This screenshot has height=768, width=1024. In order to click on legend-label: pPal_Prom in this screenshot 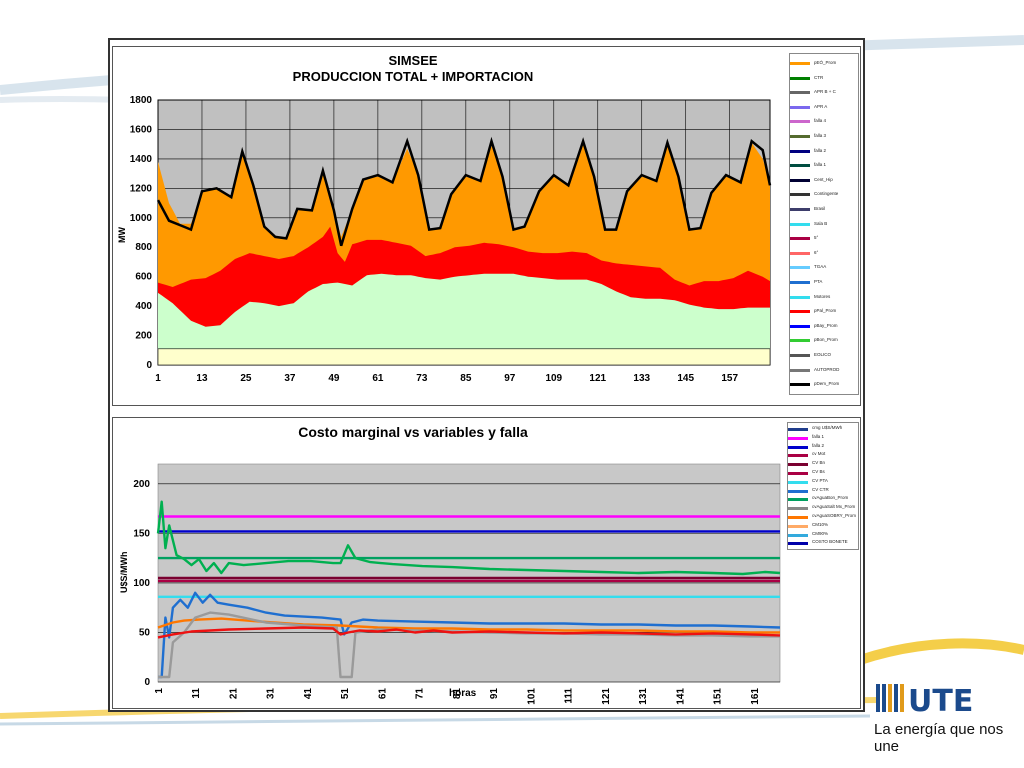, I will do `click(825, 311)`.